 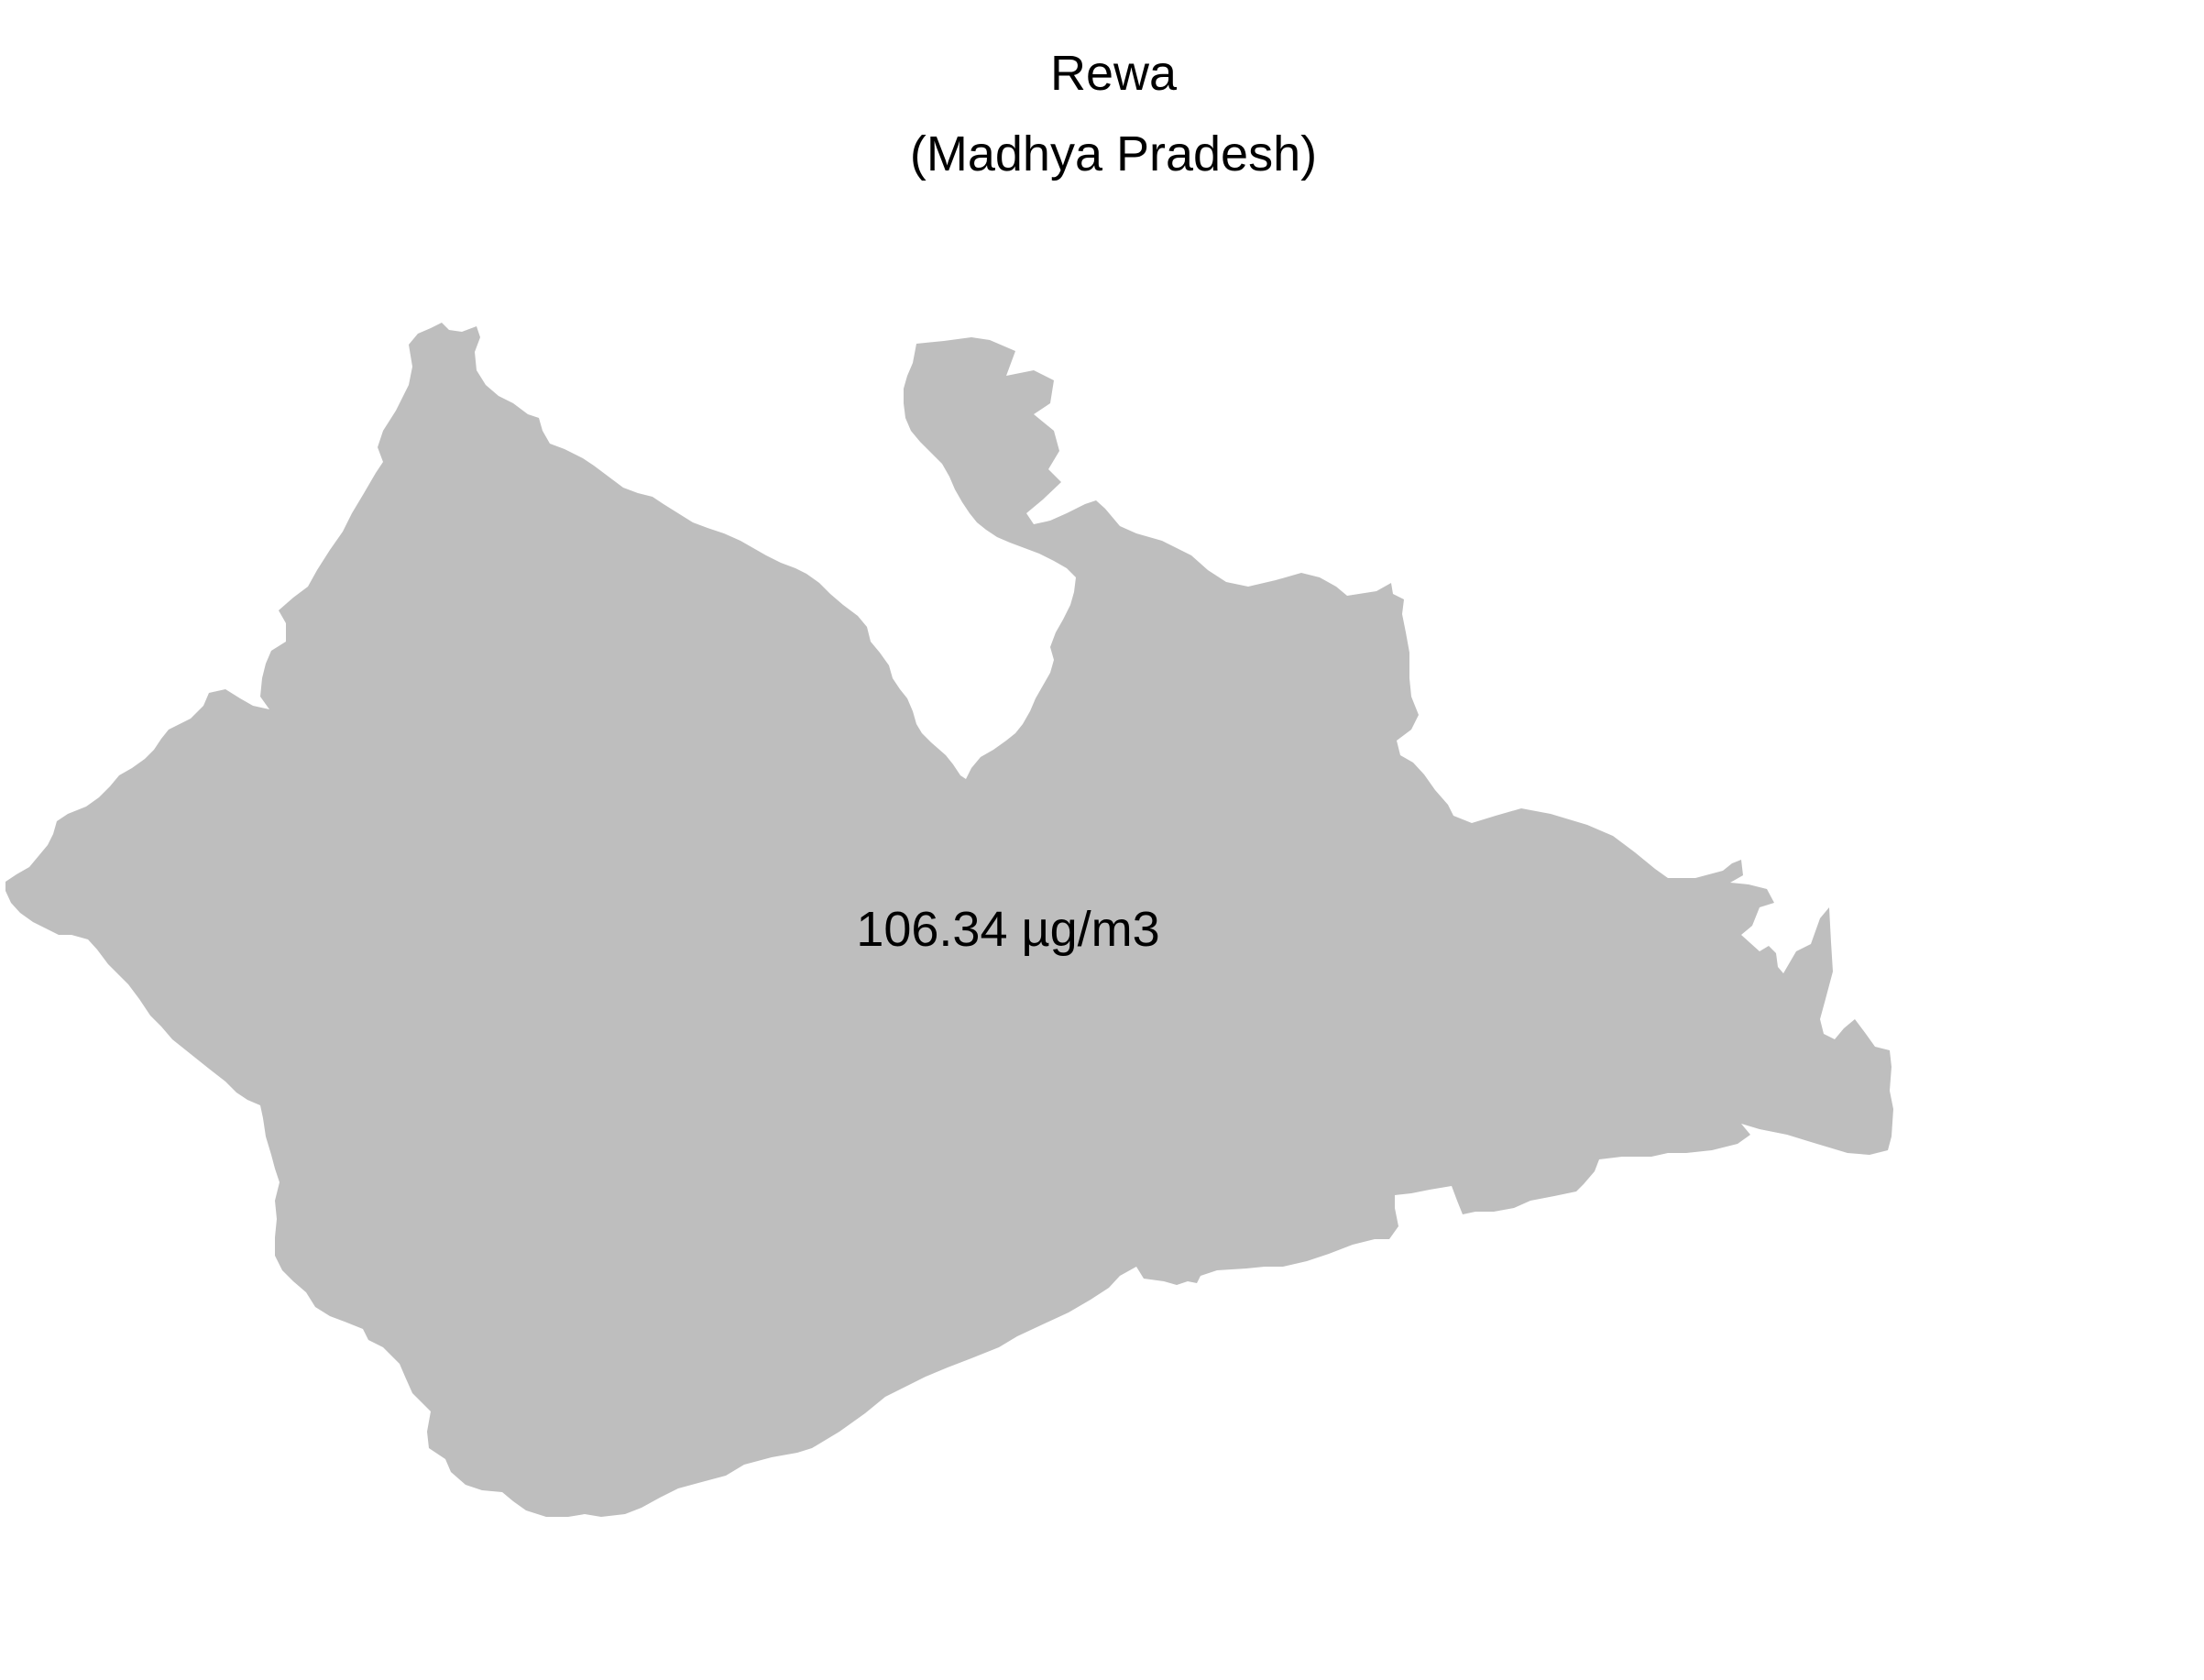 What do you see at coordinates (1007, 929) in the screenshot?
I see `district-value-label: 106.34 µg/m3` at bounding box center [1007, 929].